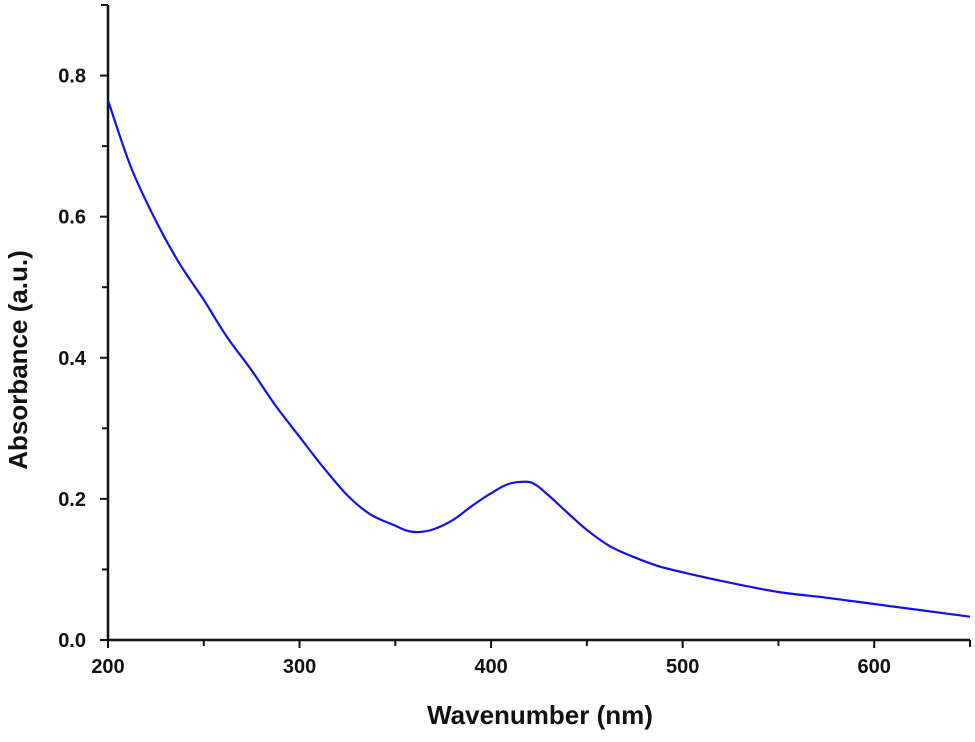 Image resolution: width=975 pixels, height=742 pixels. I want to click on y-tick-label: 0.4, so click(72, 359).